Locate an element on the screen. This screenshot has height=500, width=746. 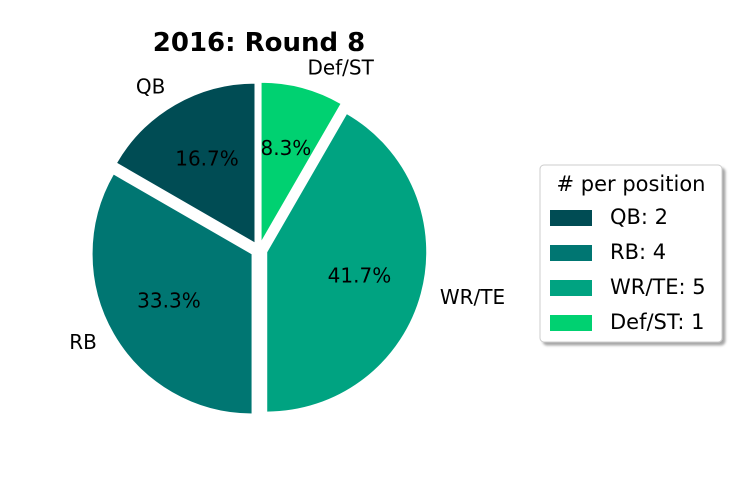
pie-slice-def-st is located at coordinates (301, 163).